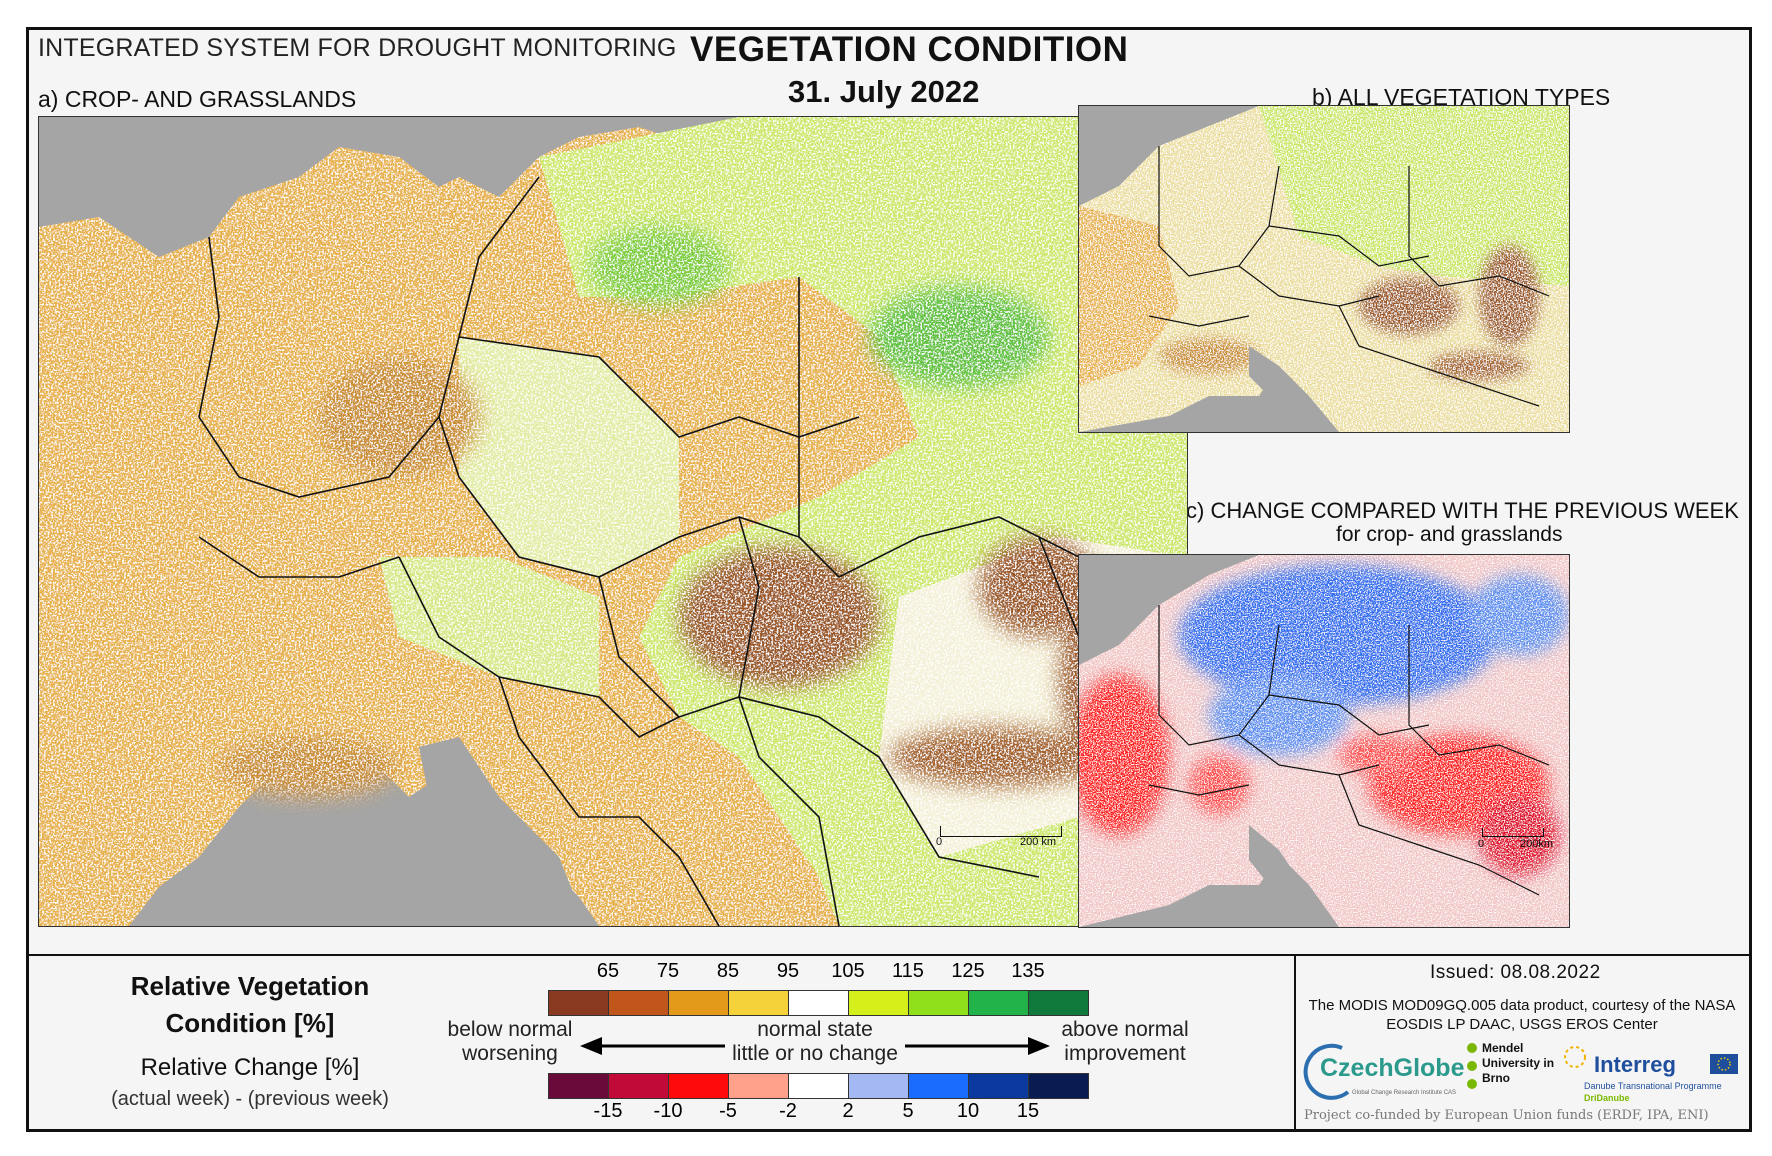 The height and width of the screenshot is (1156, 1772). I want to click on normal-state-label: normal state, so click(815, 1029).